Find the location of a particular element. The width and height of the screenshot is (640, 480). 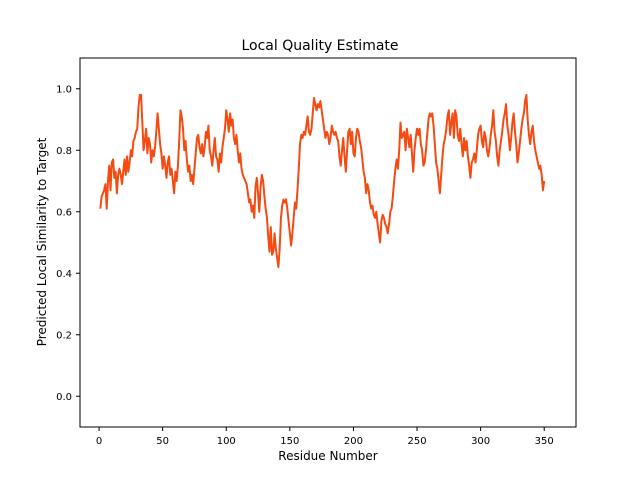

chart-title: Local Quality Estimate is located at coordinates (319, 46).